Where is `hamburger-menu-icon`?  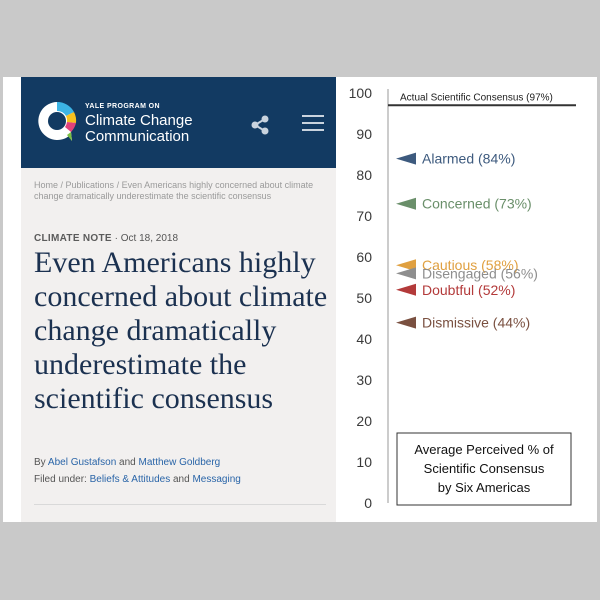
hamburger-menu-icon is located at coordinates (313, 123).